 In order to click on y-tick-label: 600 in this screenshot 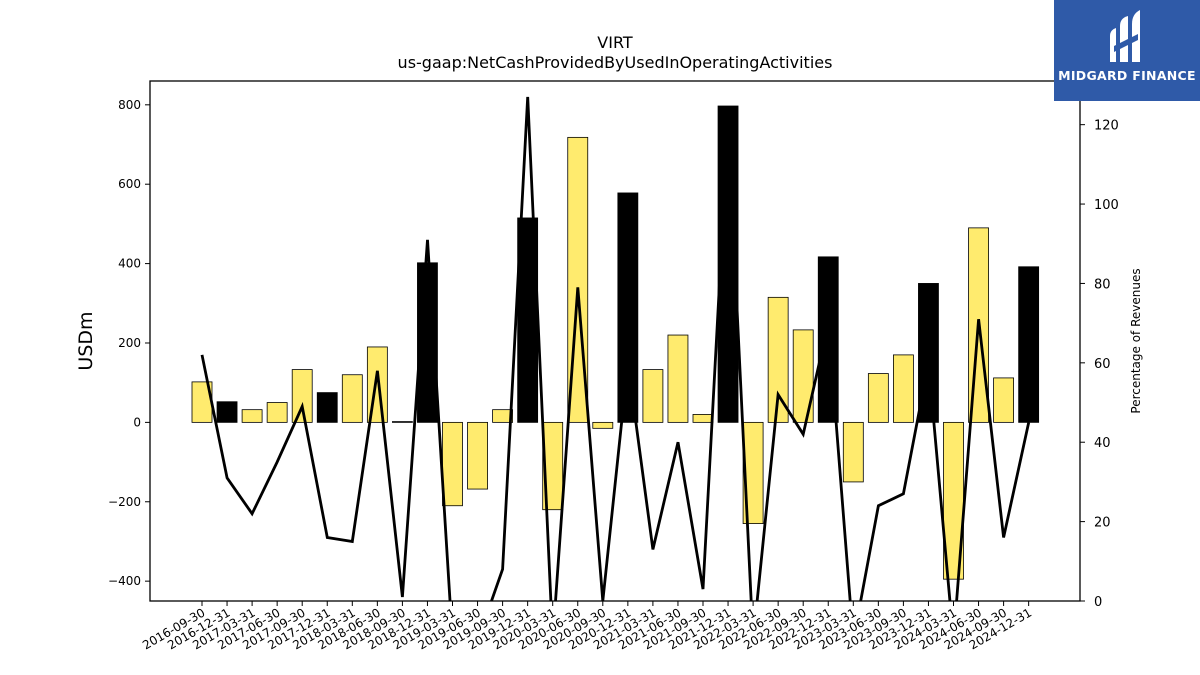, I will do `click(129, 184)`.